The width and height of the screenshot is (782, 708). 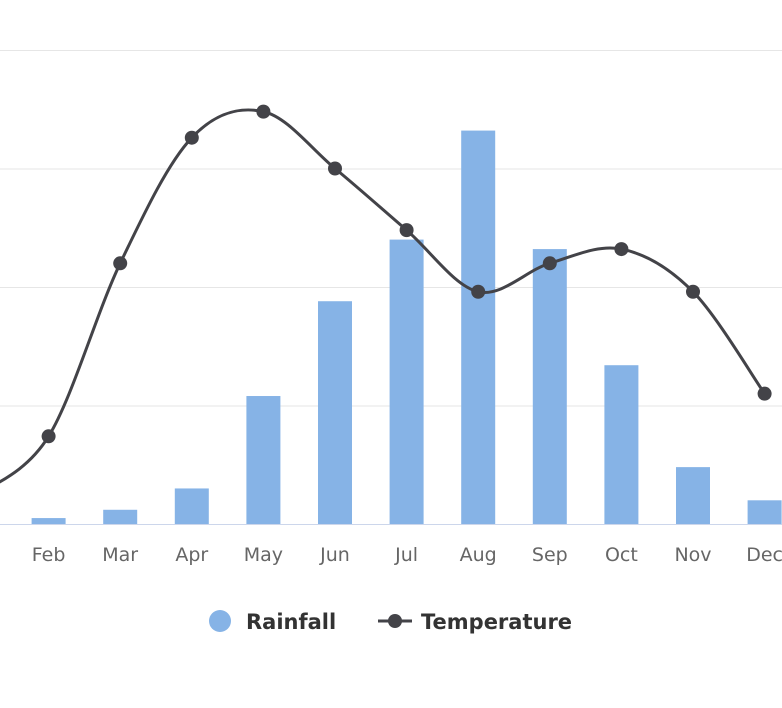 I want to click on point-may, so click(x=263, y=111).